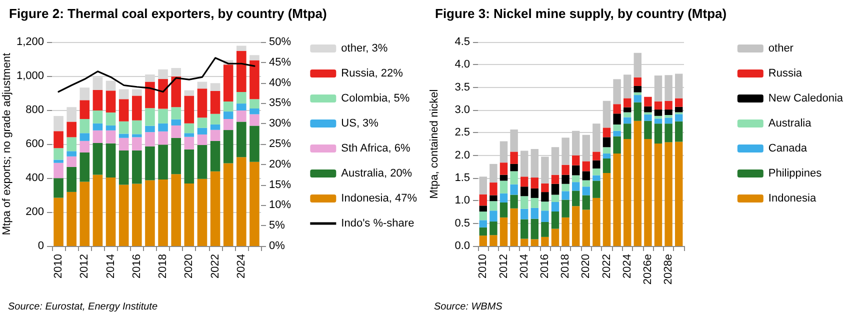 The width and height of the screenshot is (853, 316). I want to click on y-tick-label: 800, so click(35, 110).